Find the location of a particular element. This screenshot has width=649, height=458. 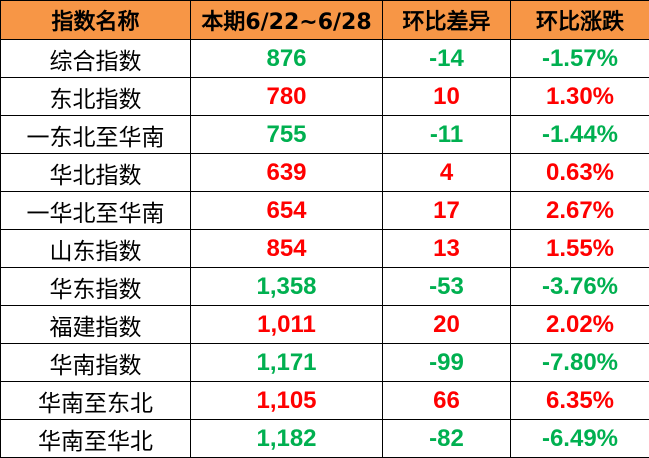

value-cell: 1,011 is located at coordinates (287, 325).